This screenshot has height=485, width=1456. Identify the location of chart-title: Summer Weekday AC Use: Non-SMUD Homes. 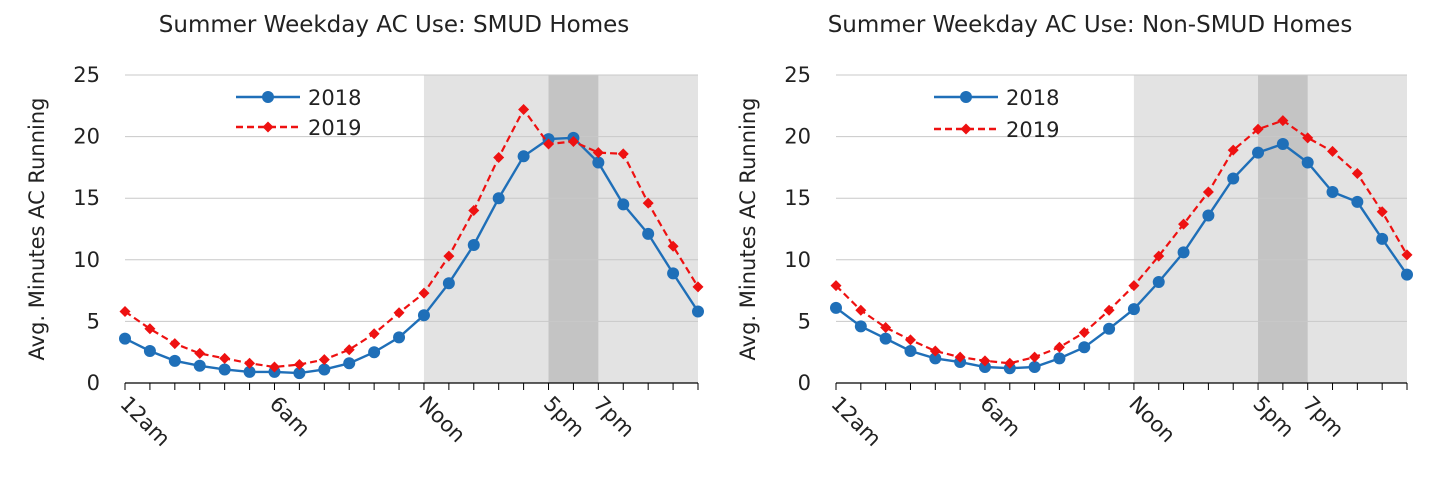
(1090, 25).